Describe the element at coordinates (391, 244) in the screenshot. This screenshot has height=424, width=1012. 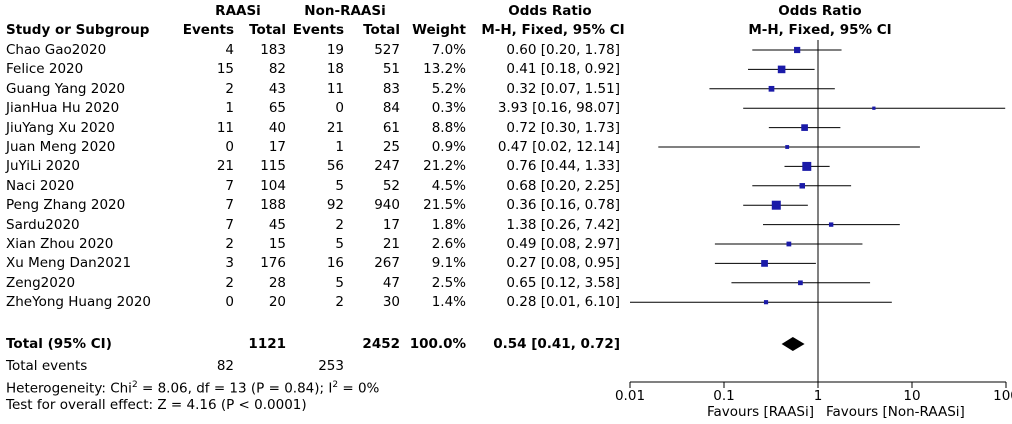
I see `total2-value: 21` at that location.